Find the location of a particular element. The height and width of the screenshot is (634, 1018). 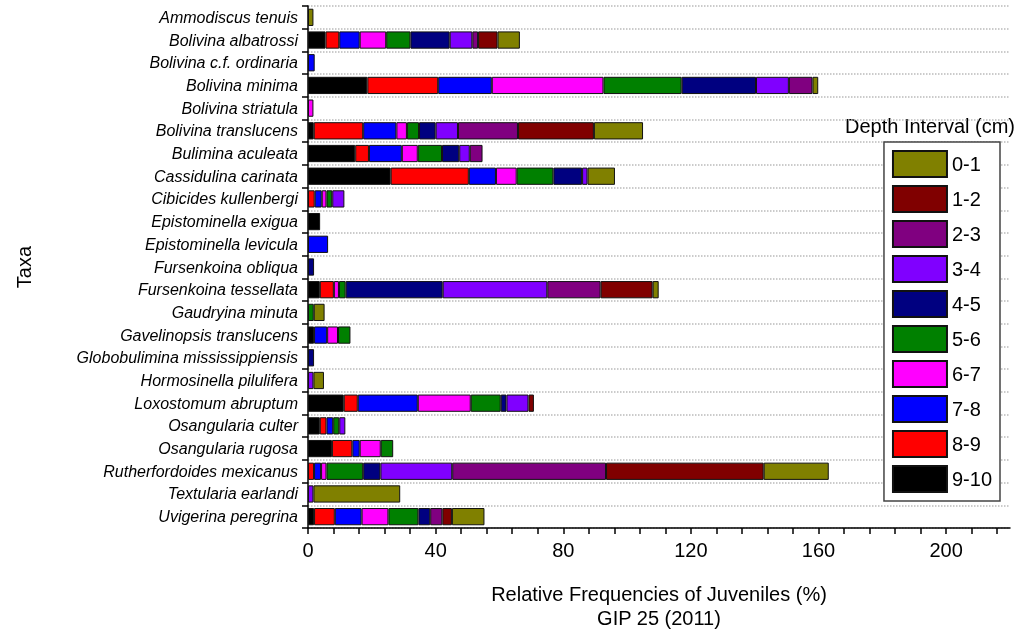

y-tick-label: Cassidulina carinata is located at coordinates (226, 176).